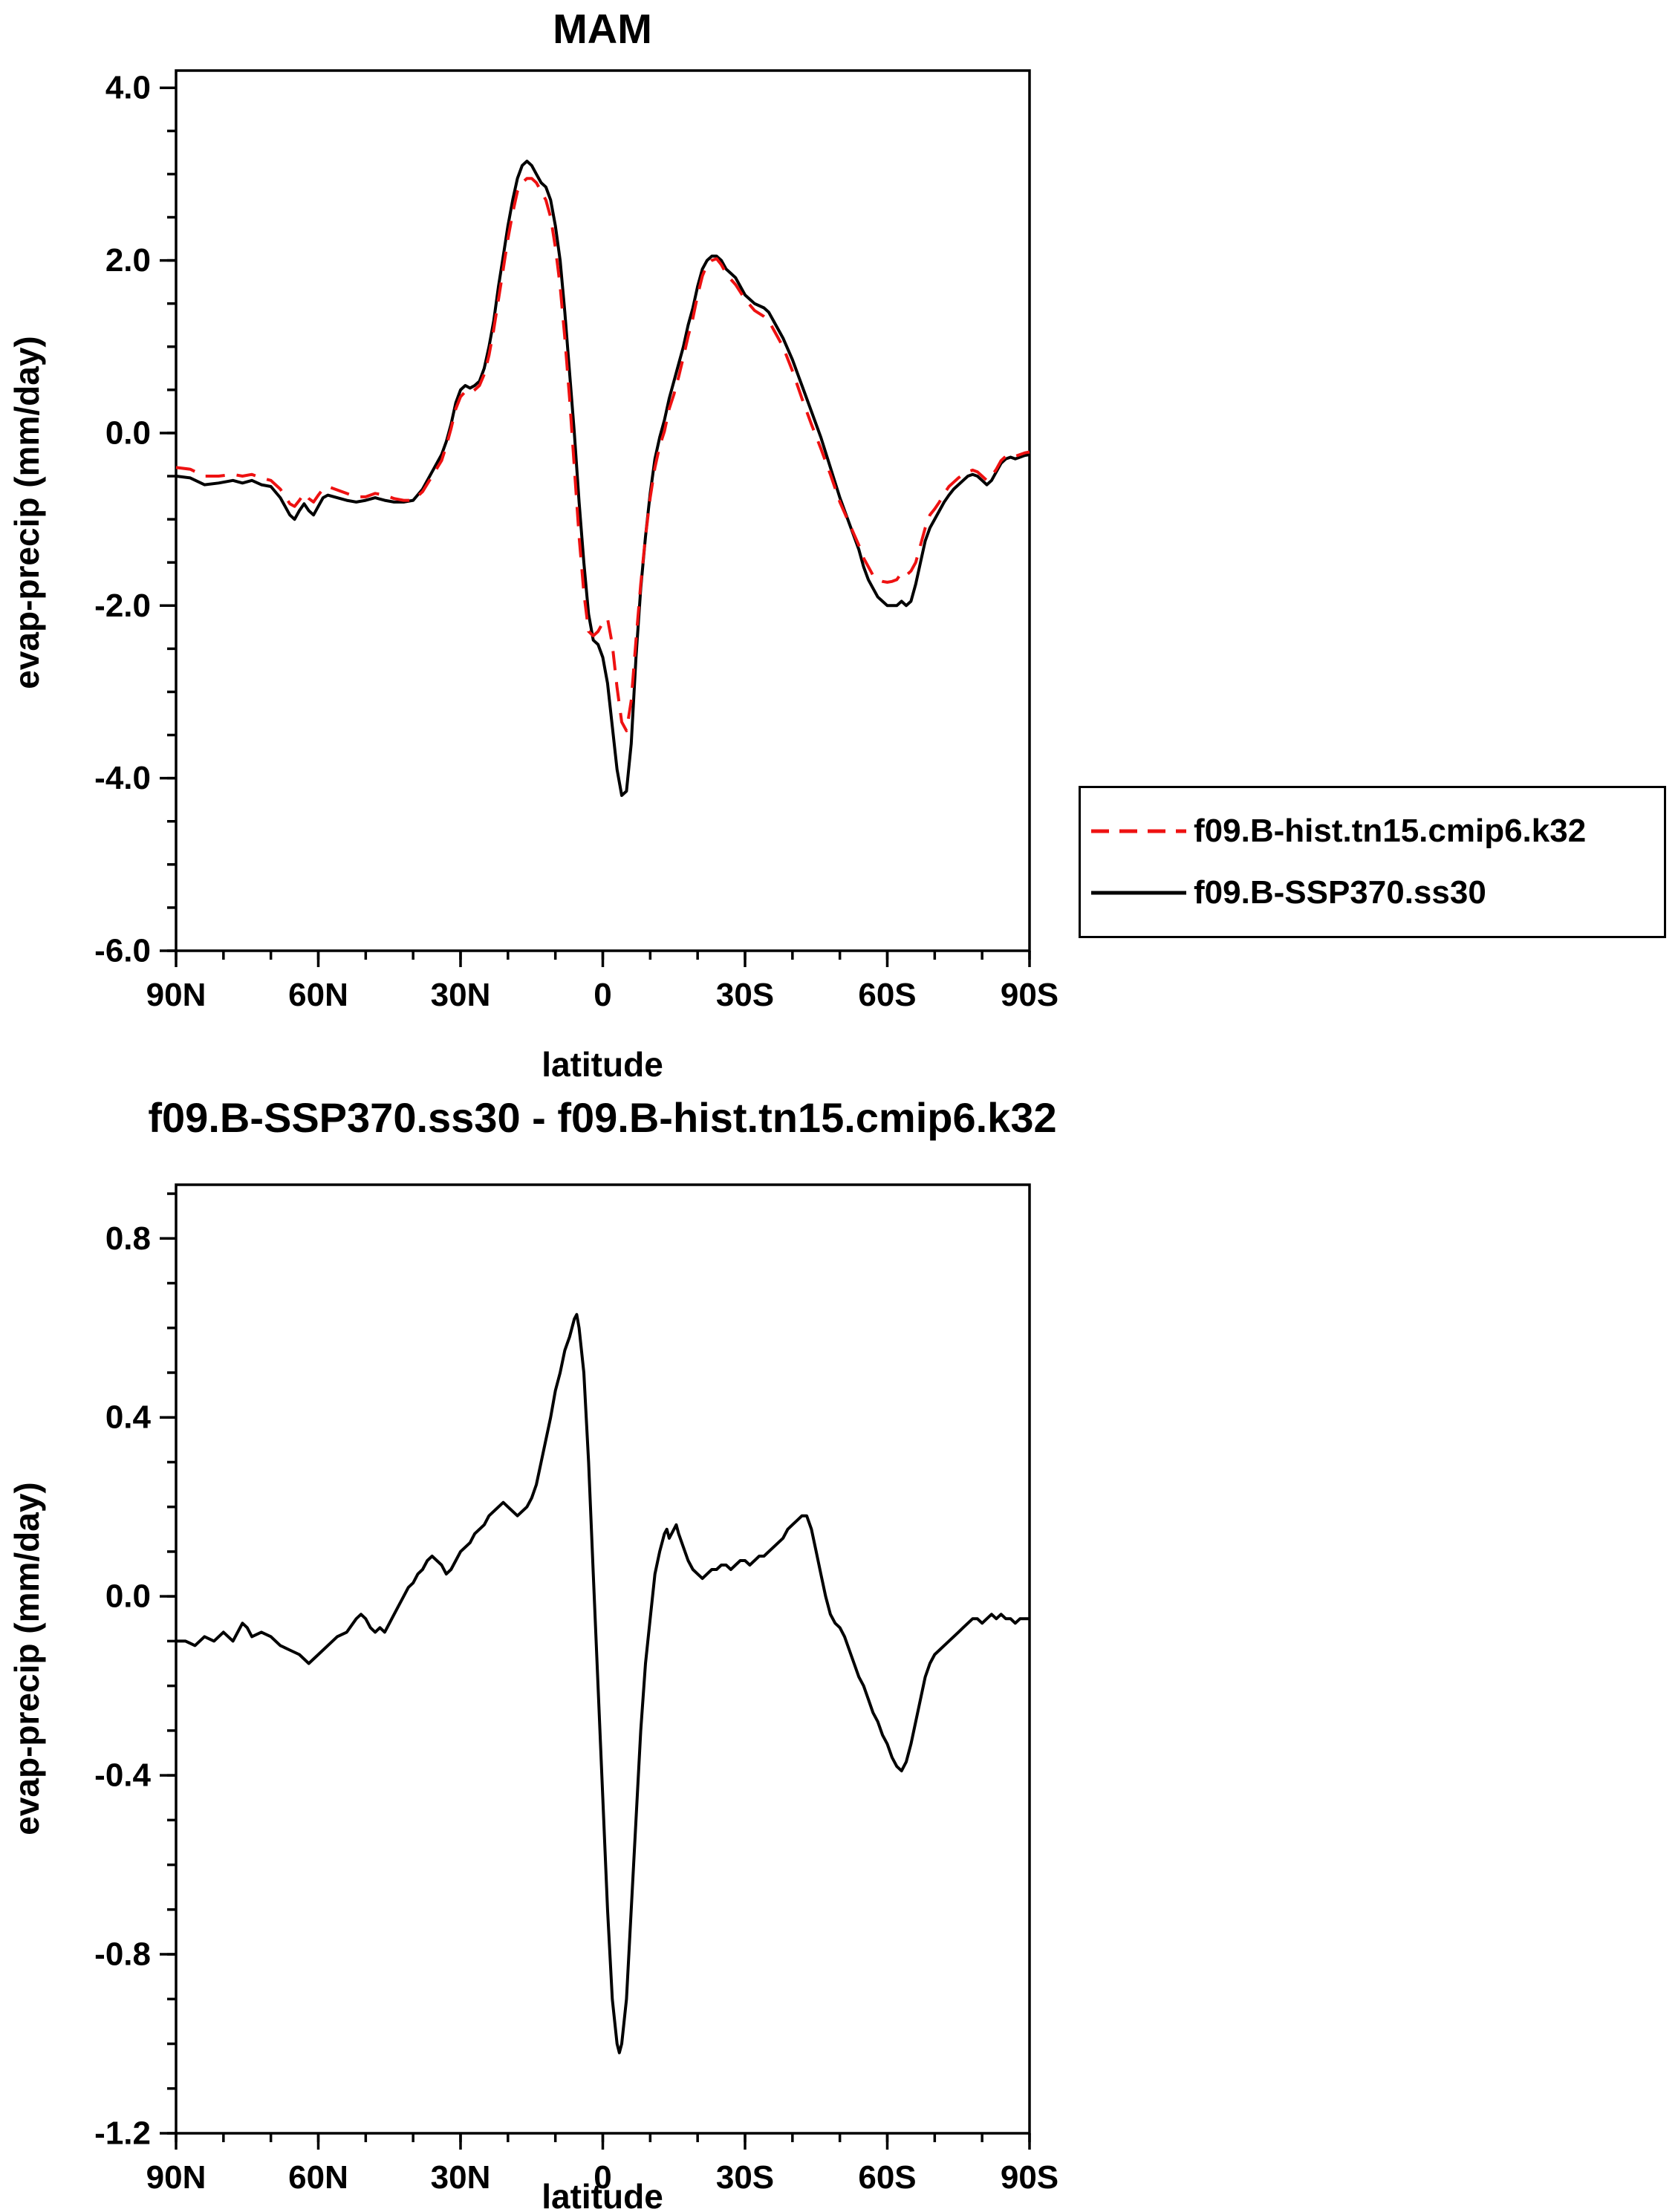 The height and width of the screenshot is (2212, 1678). Describe the element at coordinates (1138, 831) in the screenshot. I see `legend-line-sample-dashed` at that location.